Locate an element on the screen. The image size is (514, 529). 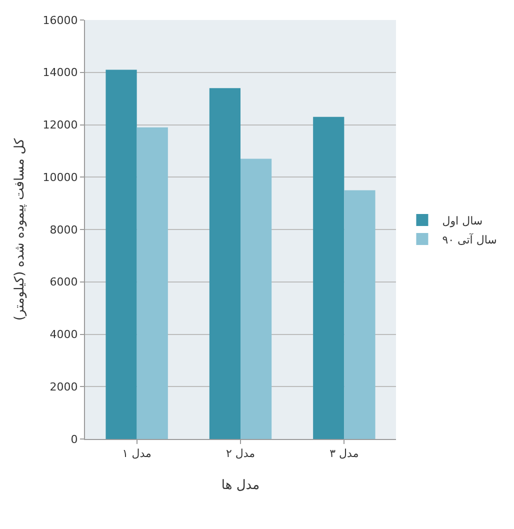
y-tick-label: 0 is located at coordinates (74, 439).